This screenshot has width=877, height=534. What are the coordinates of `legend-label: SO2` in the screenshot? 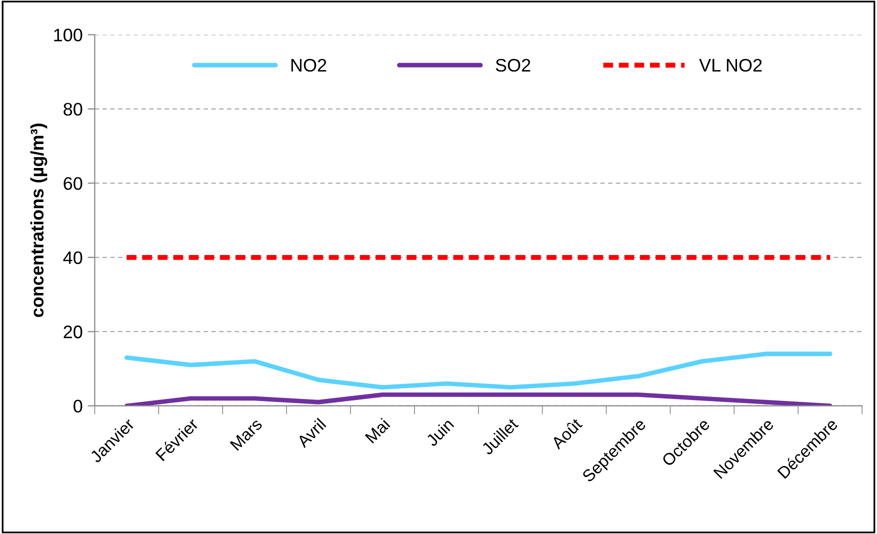 It's located at (513, 65).